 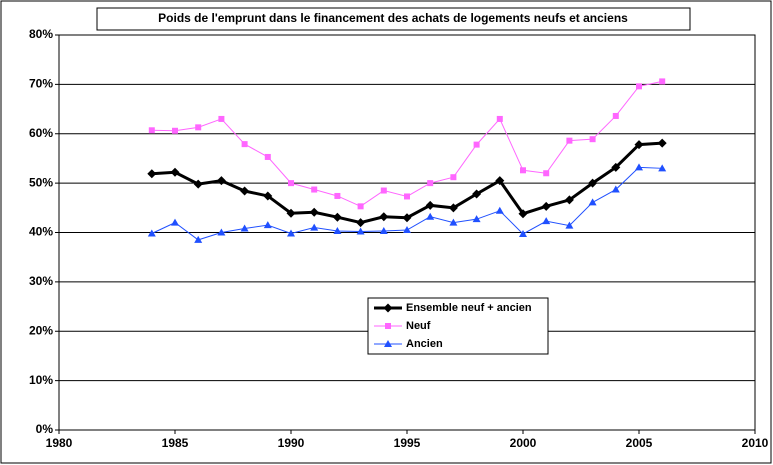 I want to click on title-box, so click(x=393, y=19).